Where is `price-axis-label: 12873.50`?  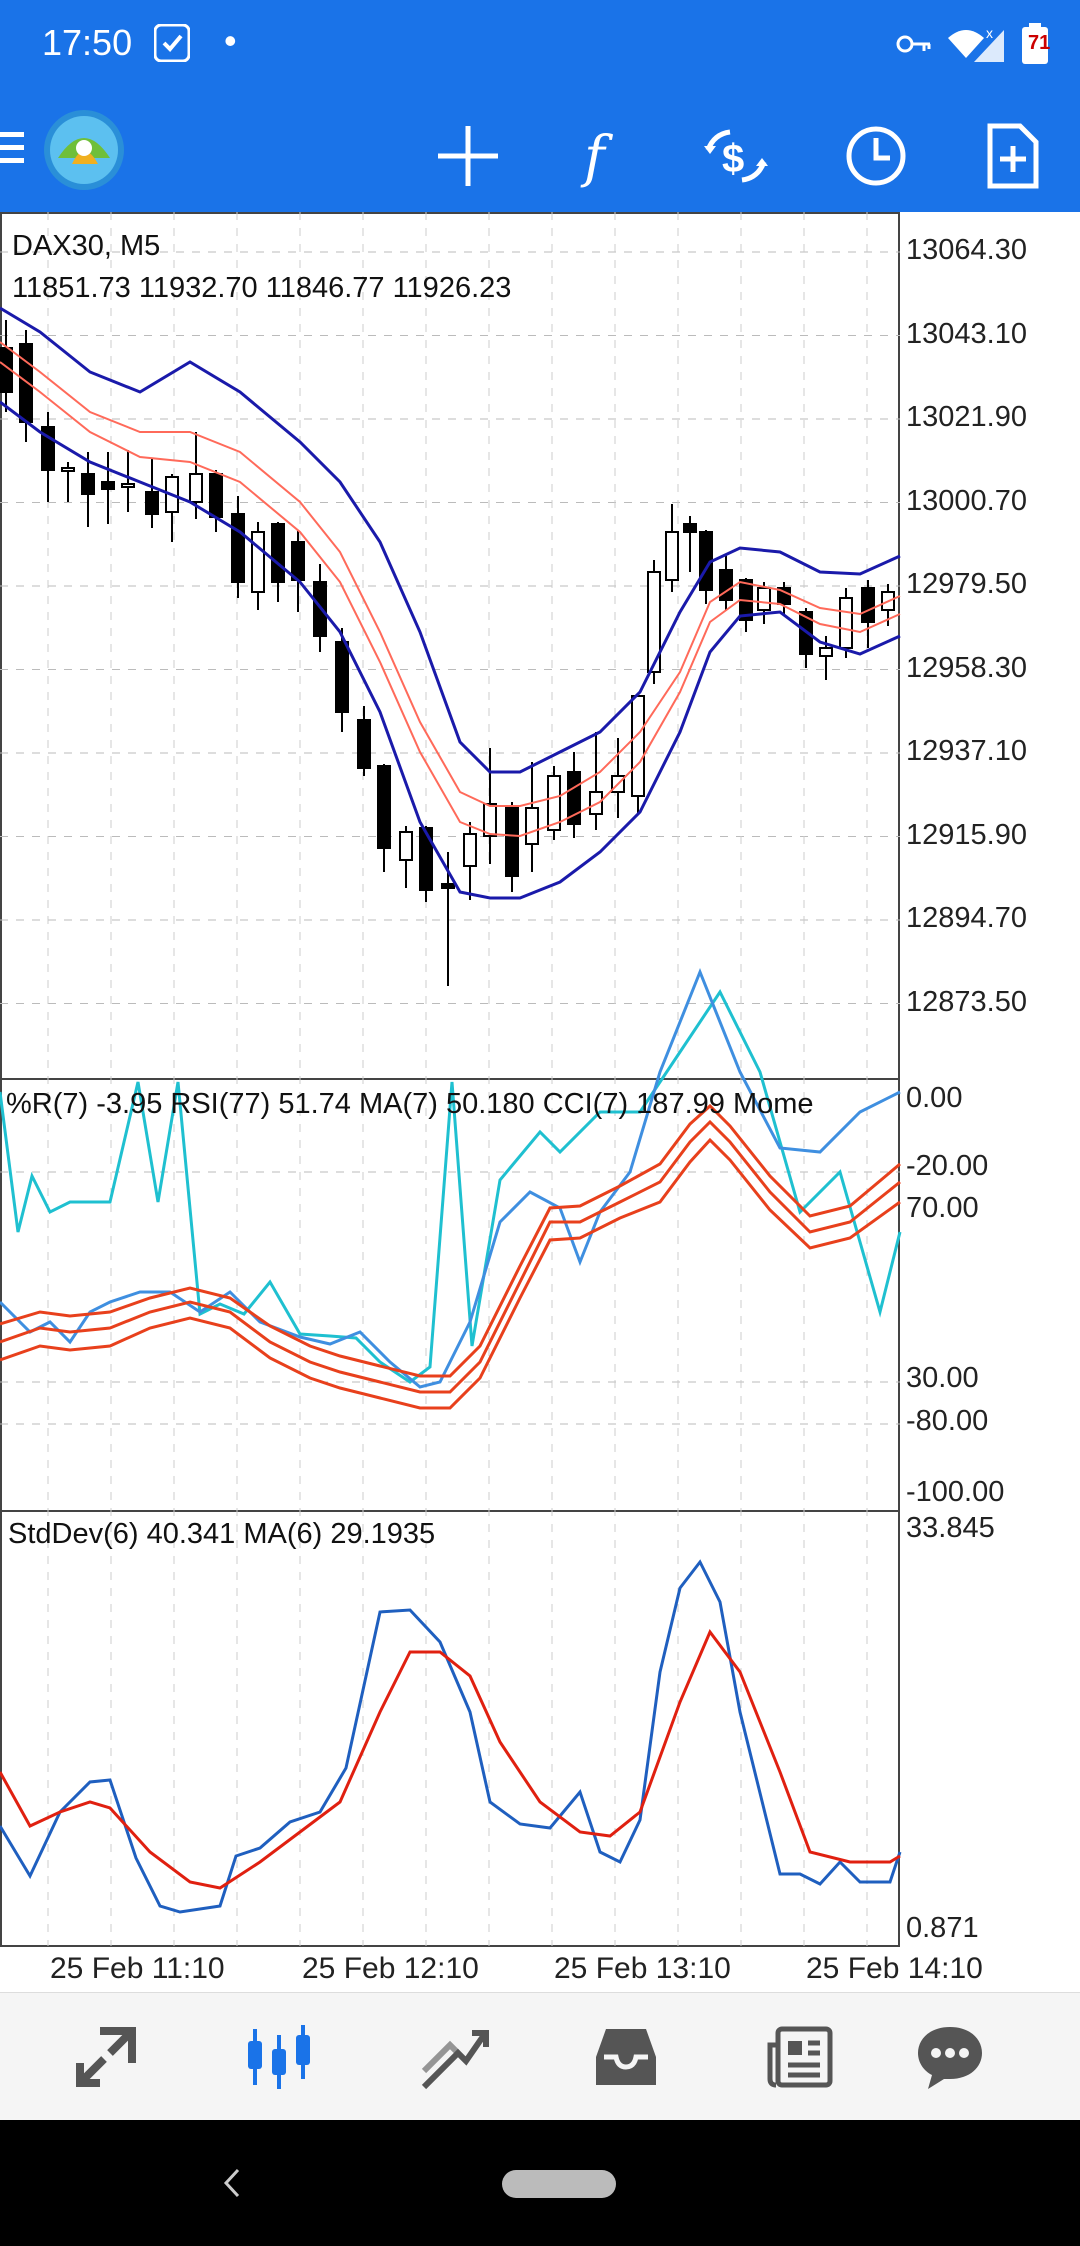
price-axis-label: 12873.50 is located at coordinates (966, 1001).